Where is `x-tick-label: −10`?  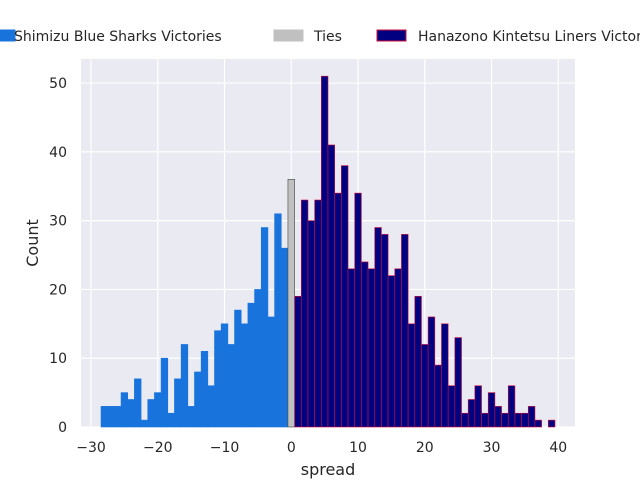 x-tick-label: −10 is located at coordinates (225, 448).